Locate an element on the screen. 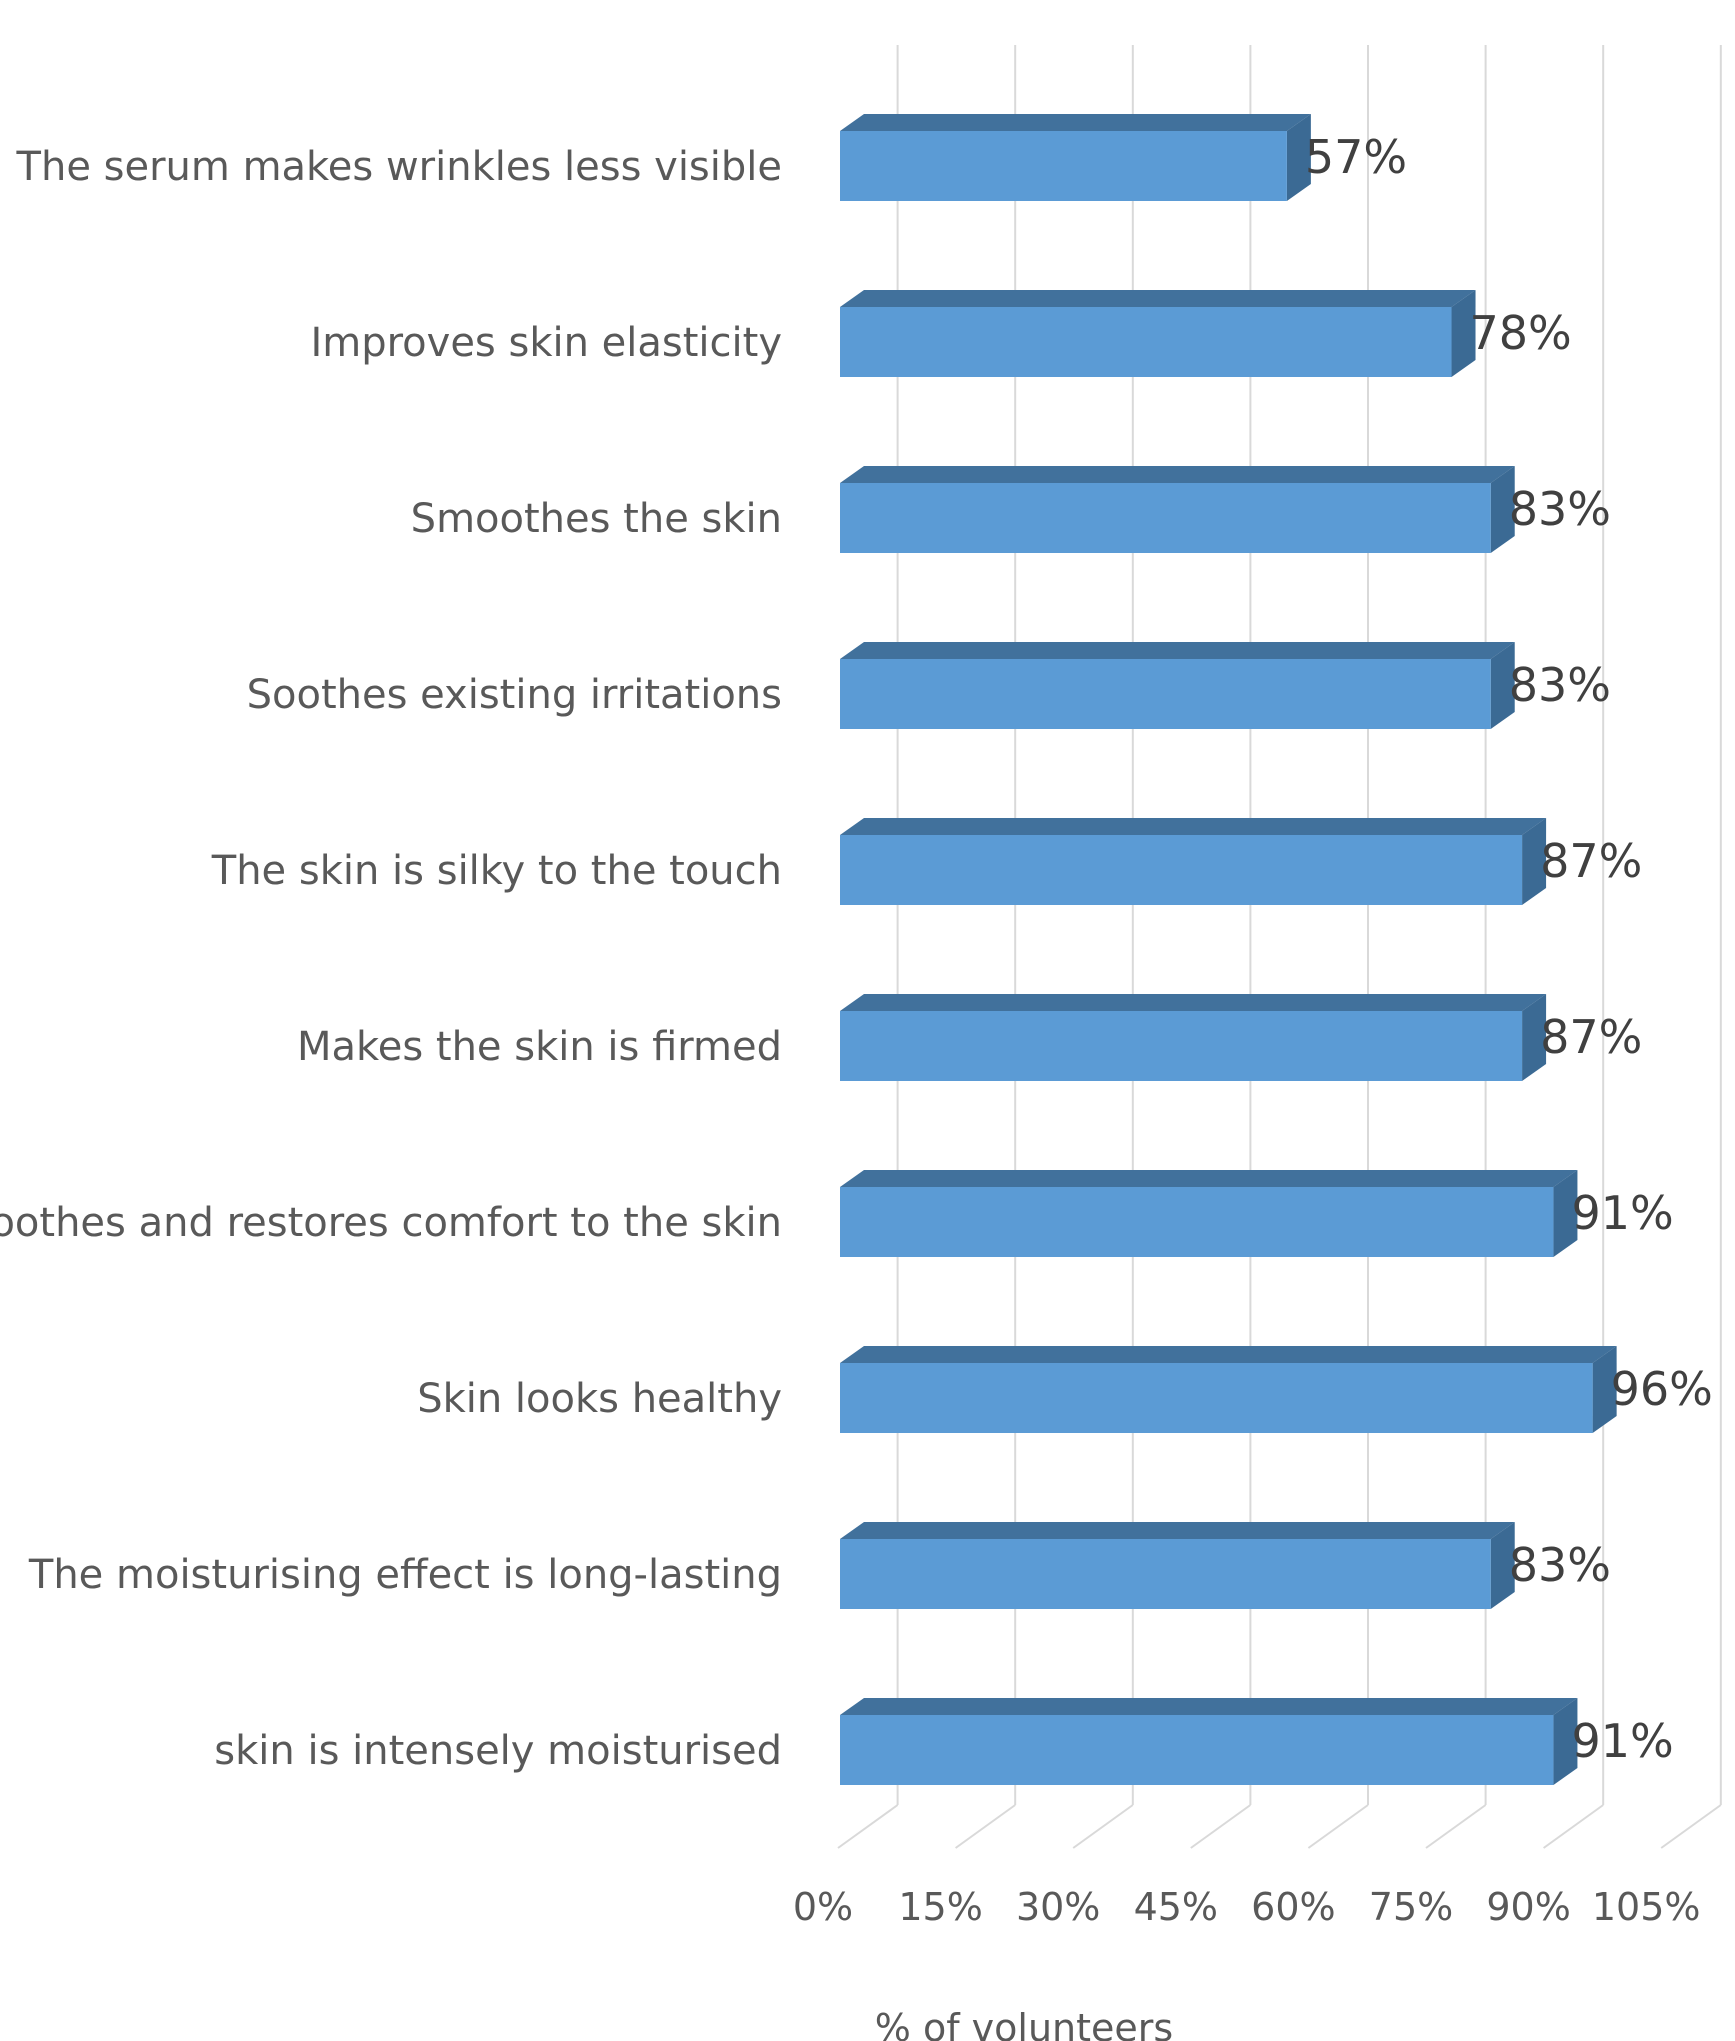 This screenshot has height=2041, width=1735. category-label: Smoothes the skin is located at coordinates (596, 519).